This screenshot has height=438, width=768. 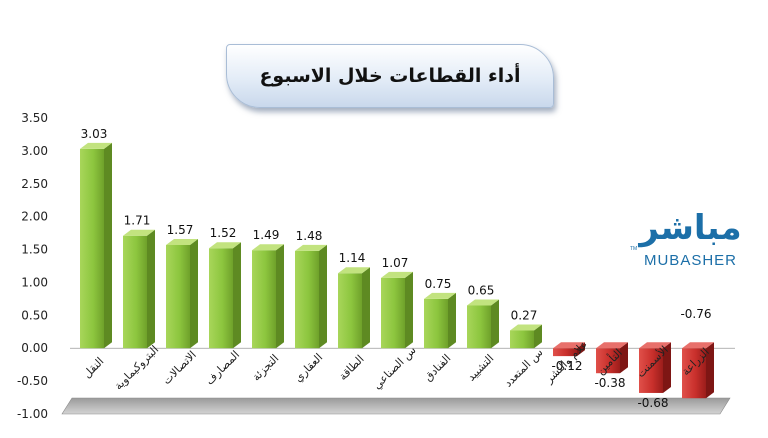 What do you see at coordinates (634, 249) in the screenshot?
I see `logo-tm: TM` at bounding box center [634, 249].